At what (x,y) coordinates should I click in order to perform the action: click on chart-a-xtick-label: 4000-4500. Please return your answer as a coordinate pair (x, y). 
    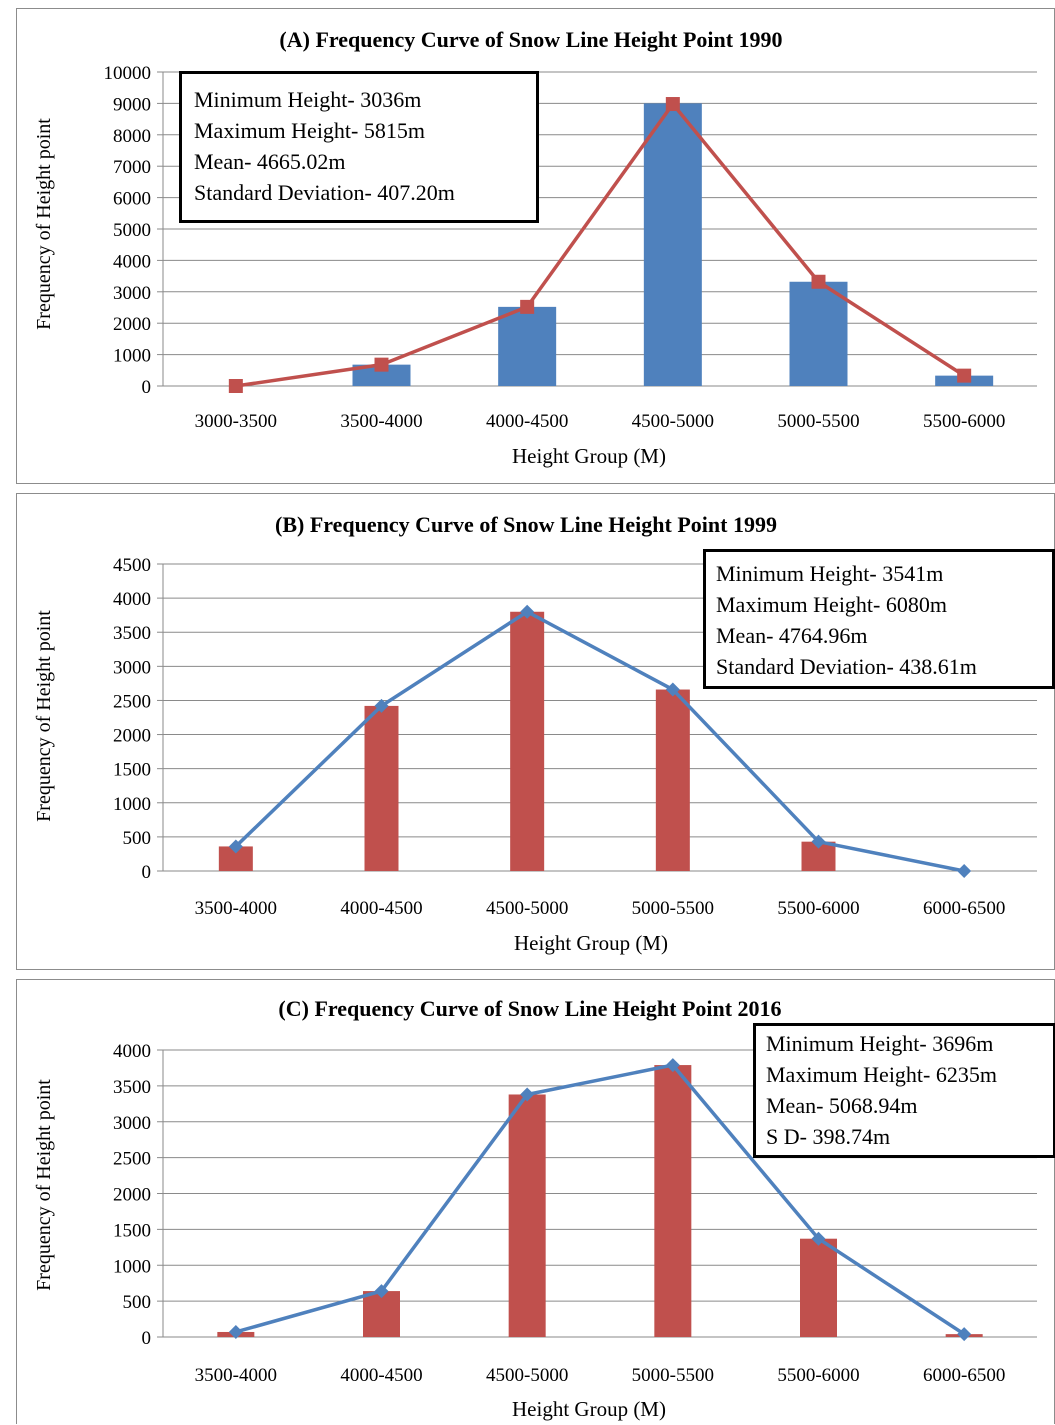
    Looking at the image, I should click on (527, 421).